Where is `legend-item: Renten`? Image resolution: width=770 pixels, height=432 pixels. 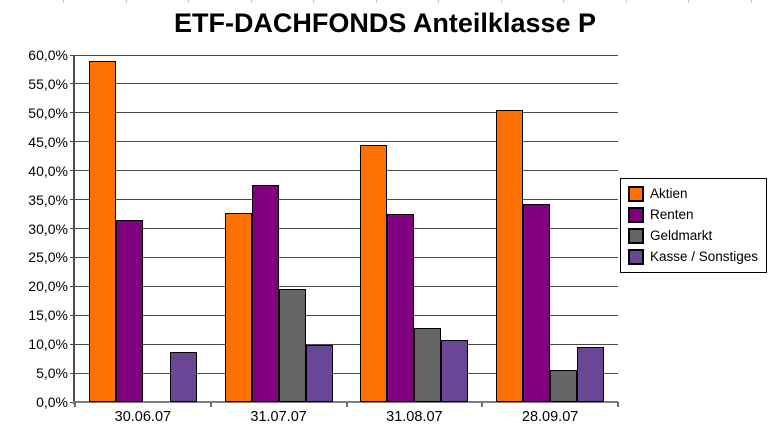 legend-item: Renten is located at coordinates (693, 215).